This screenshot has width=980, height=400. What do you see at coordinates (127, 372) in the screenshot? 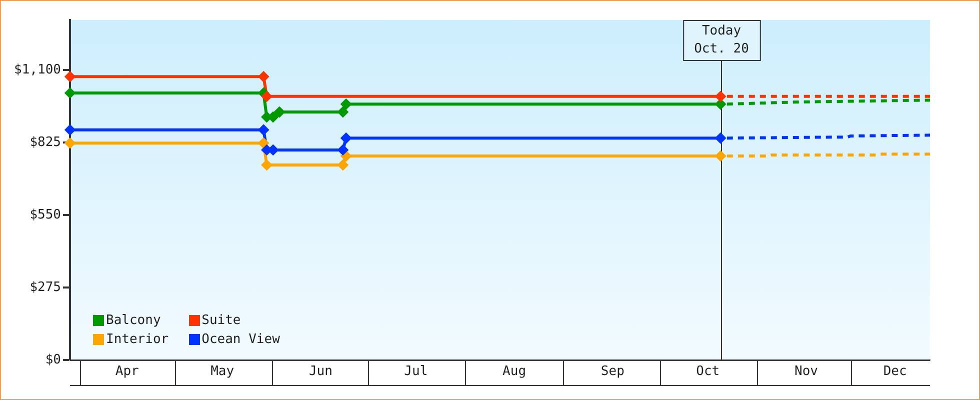
I see `x-tick-label: Apr` at bounding box center [127, 372].